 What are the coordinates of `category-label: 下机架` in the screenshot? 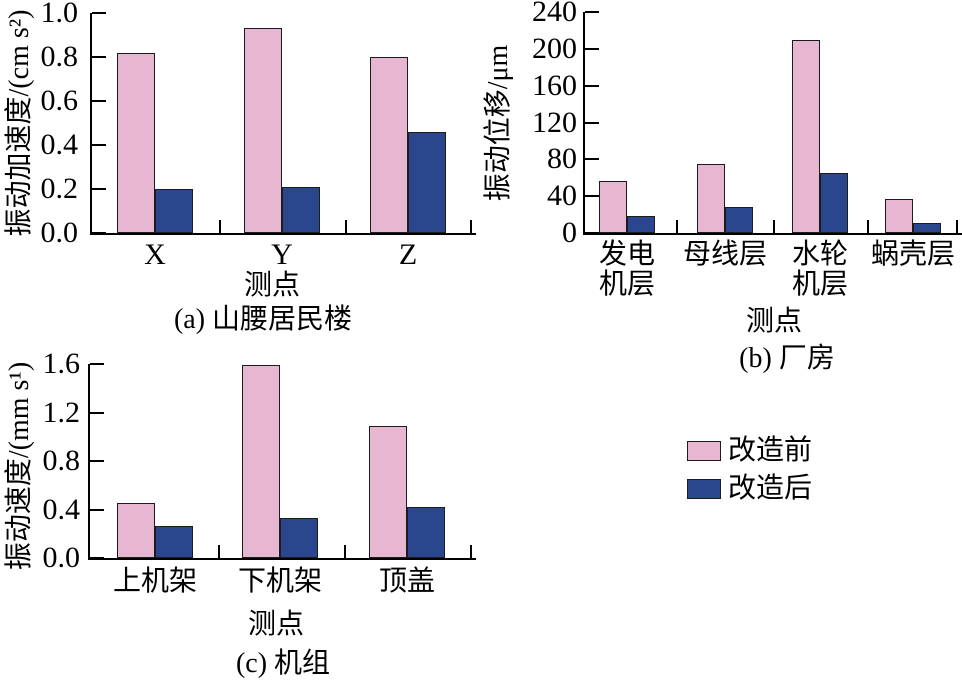 It's located at (279, 581).